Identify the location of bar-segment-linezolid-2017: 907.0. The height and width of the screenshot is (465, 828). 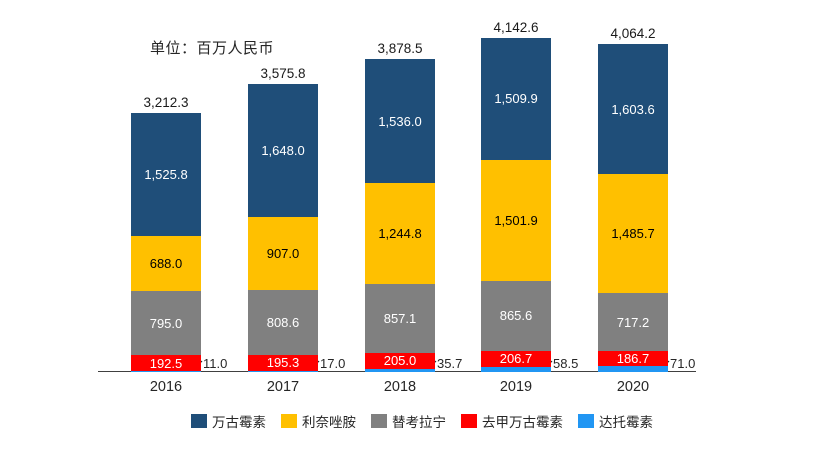
(283, 253).